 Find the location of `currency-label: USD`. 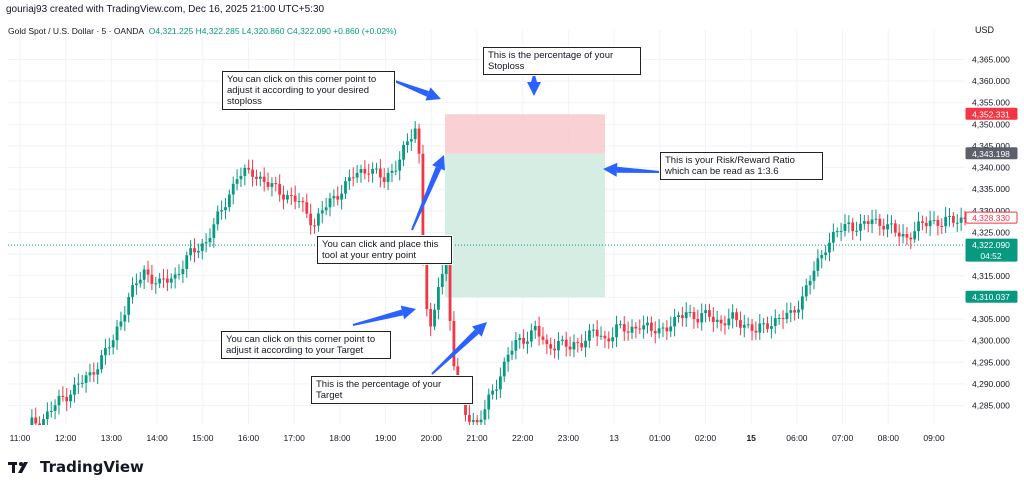

currency-label: USD is located at coordinates (985, 30).